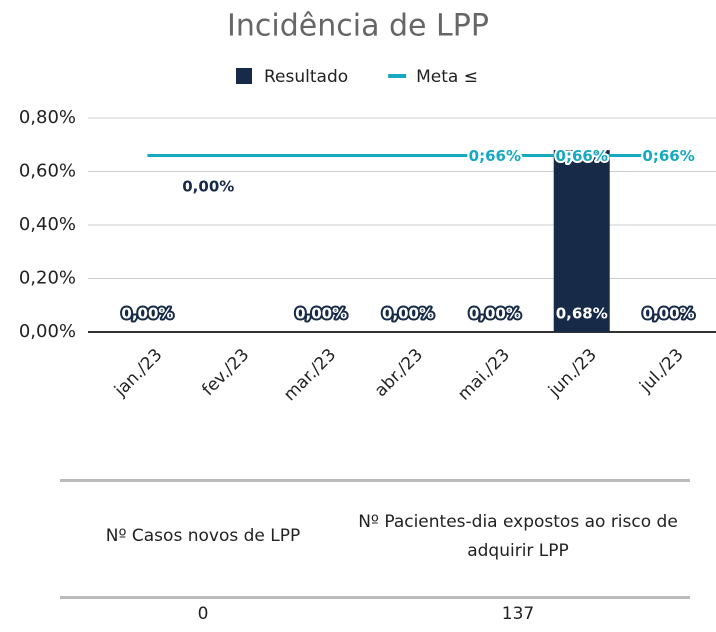  I want to click on table-cell: 137, so click(518, 614).